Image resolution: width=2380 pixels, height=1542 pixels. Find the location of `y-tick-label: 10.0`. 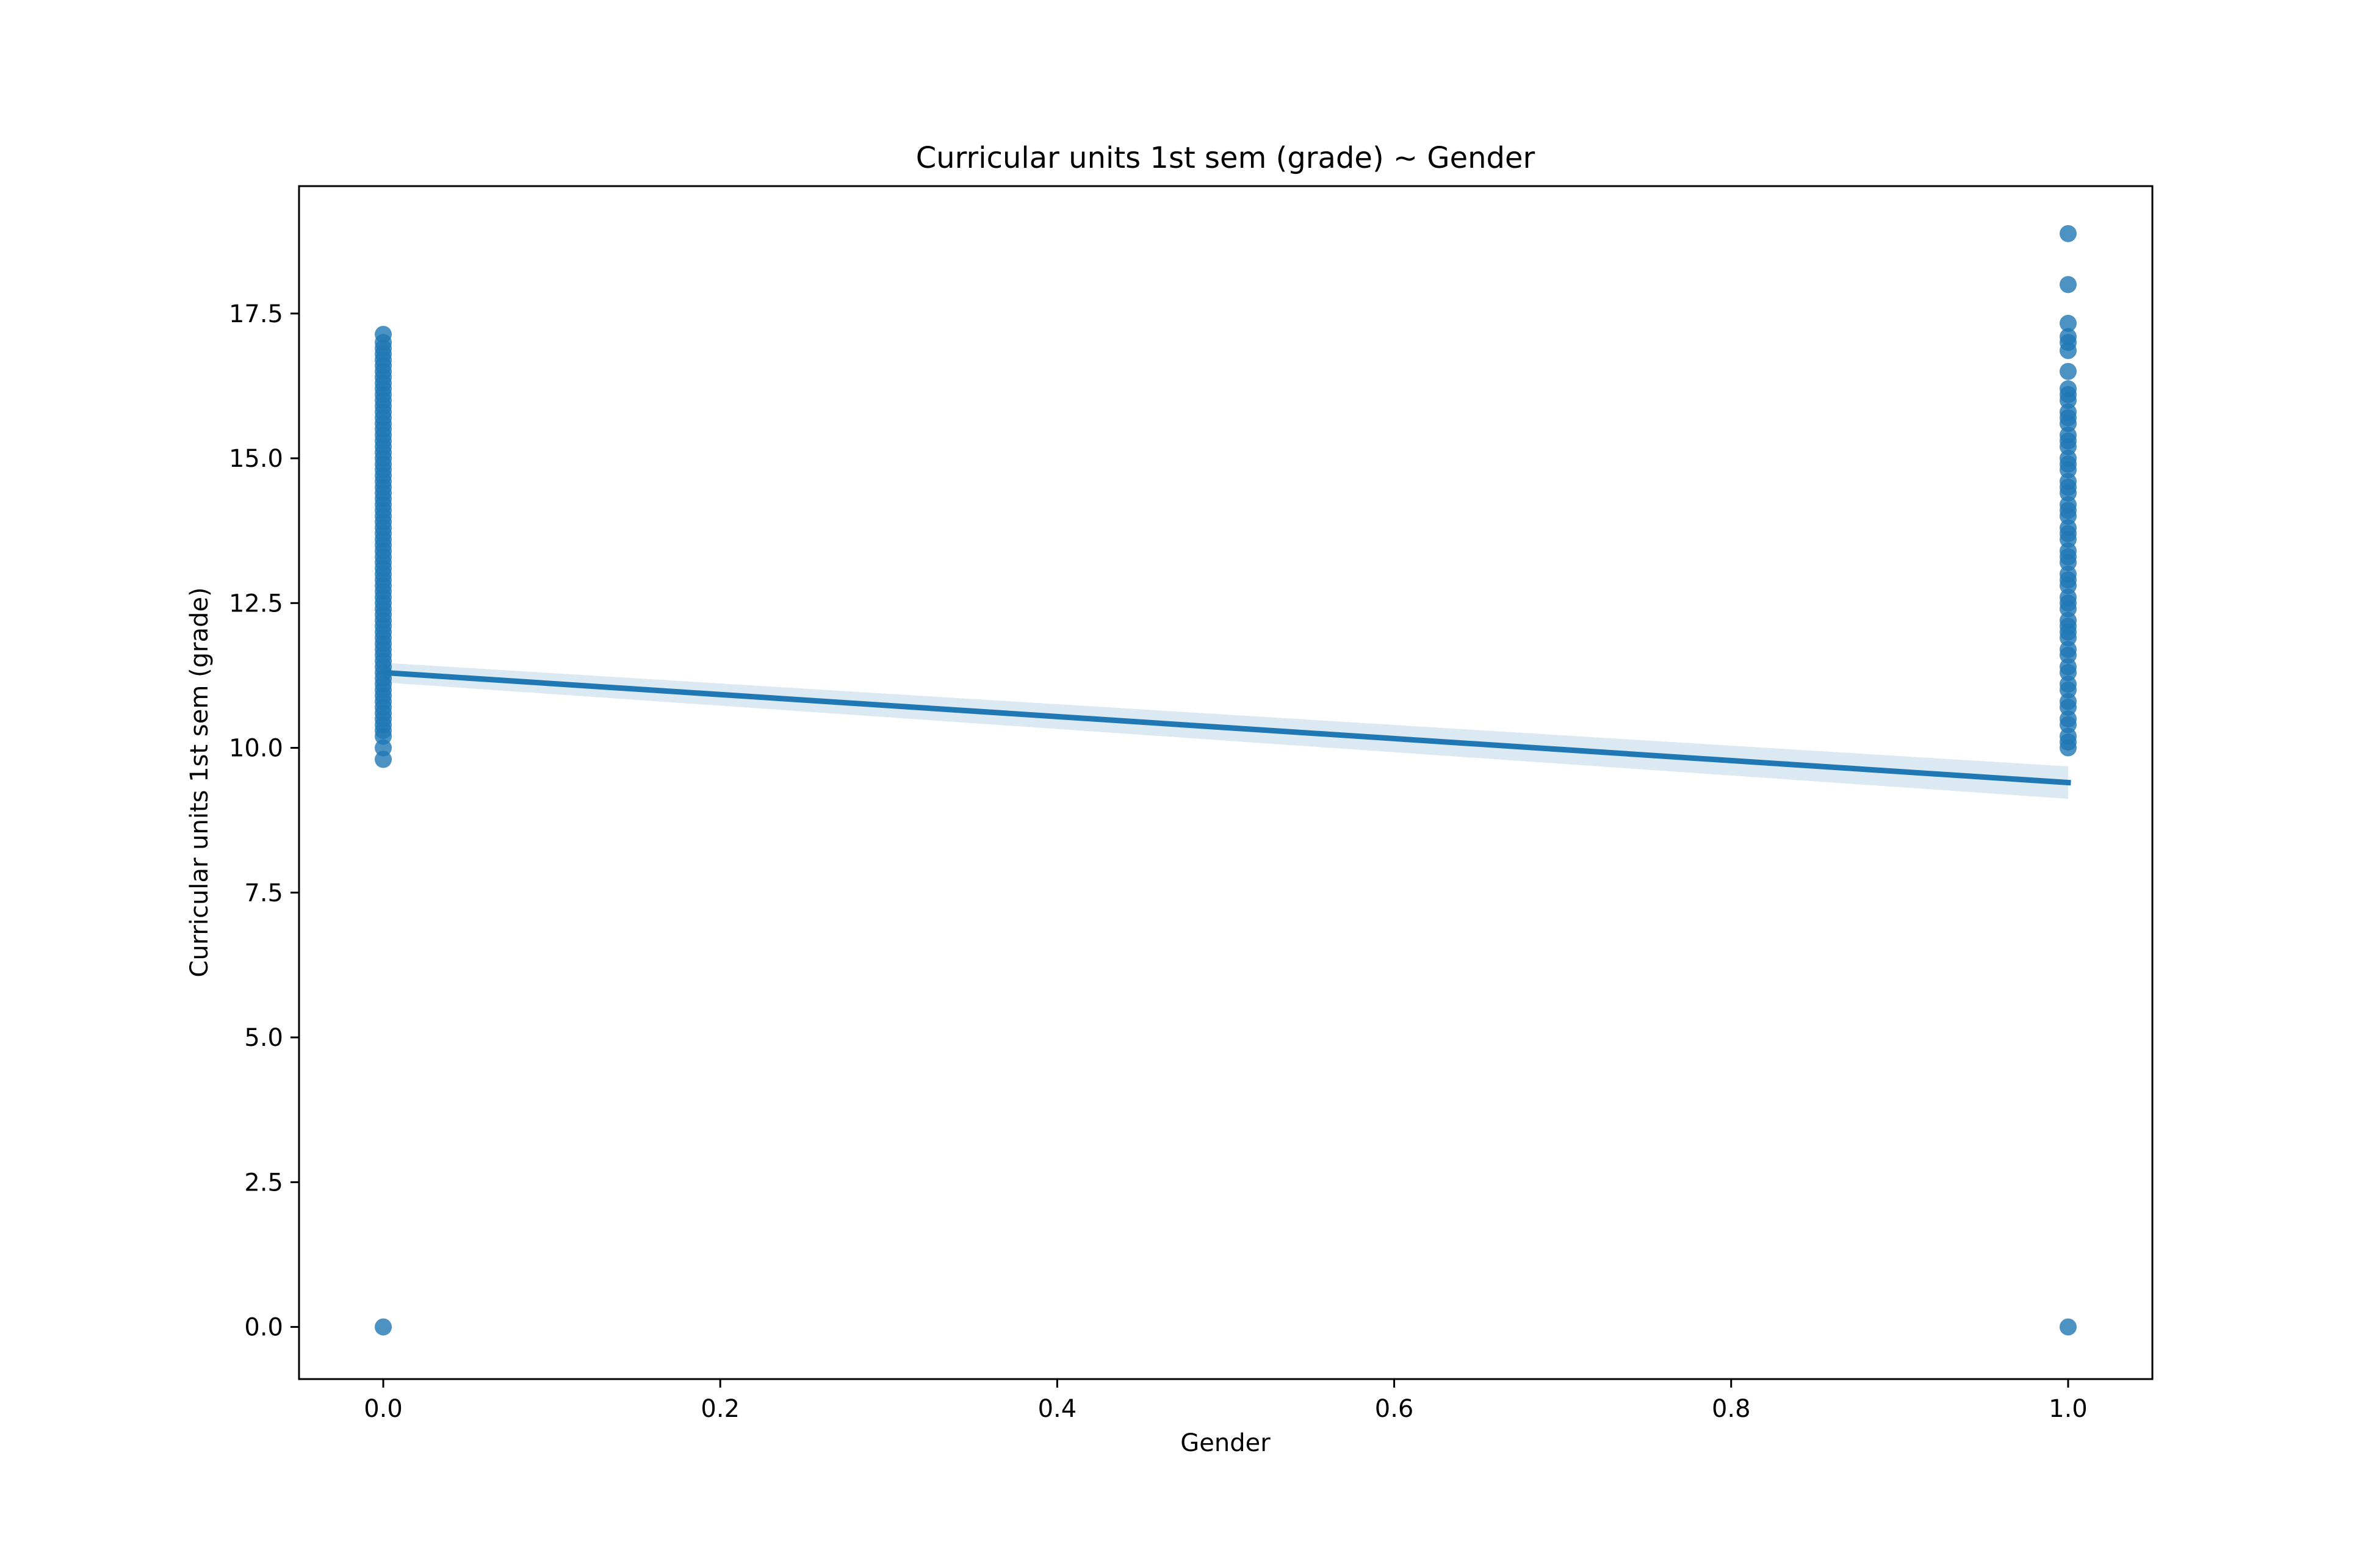

y-tick-label: 10.0 is located at coordinates (256, 749).